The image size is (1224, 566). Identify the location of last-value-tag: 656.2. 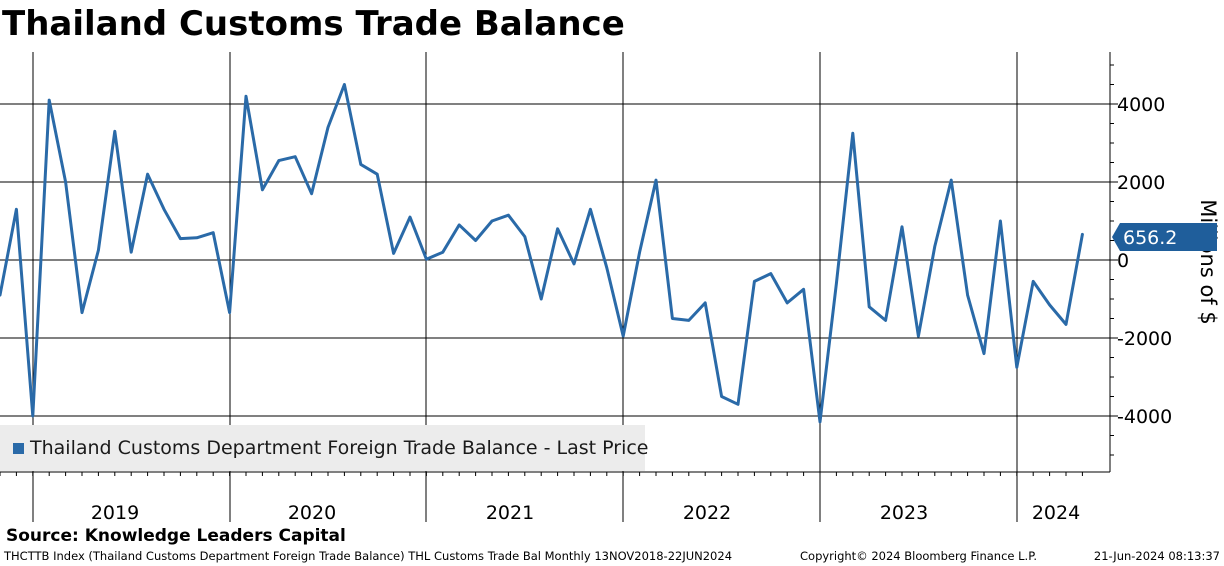
(1164, 237).